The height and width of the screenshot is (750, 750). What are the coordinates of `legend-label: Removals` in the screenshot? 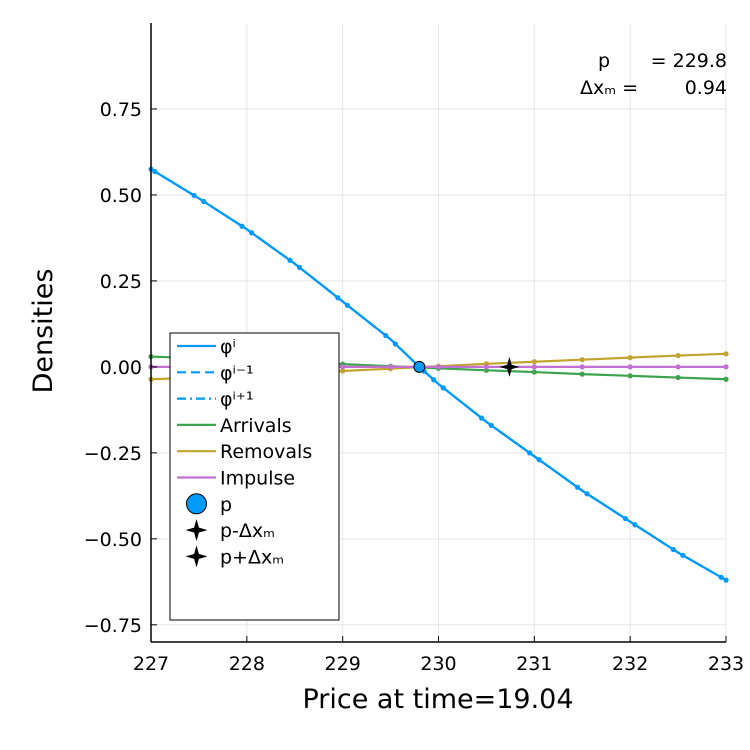 It's located at (266, 452).